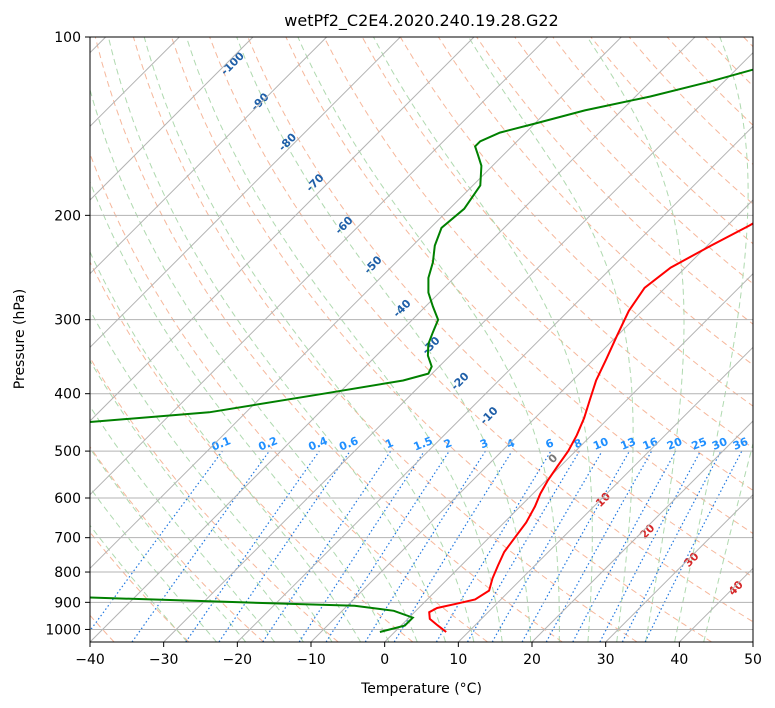  What do you see at coordinates (628, 444) in the screenshot?
I see `mixing-ratio-label: 13` at bounding box center [628, 444].